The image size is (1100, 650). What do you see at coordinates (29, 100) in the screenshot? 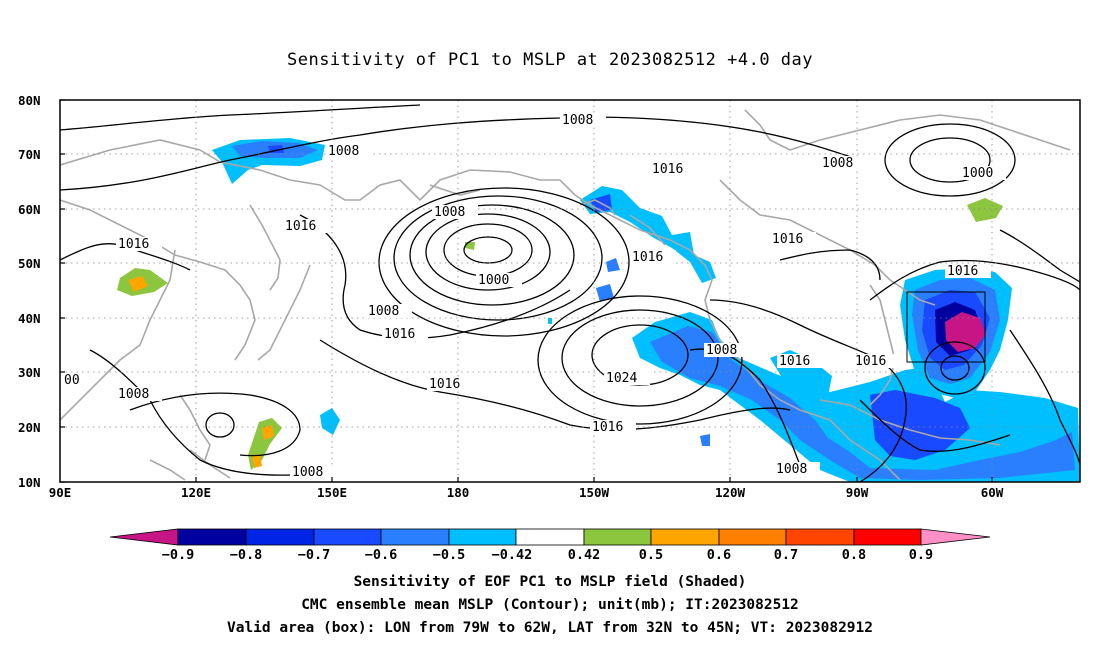
I see `lat-label: 80N` at bounding box center [29, 100].